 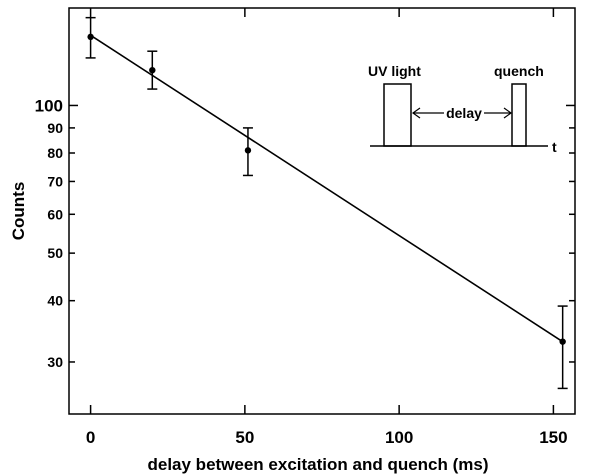 I want to click on x-tick-label: 0, so click(x=90, y=437).